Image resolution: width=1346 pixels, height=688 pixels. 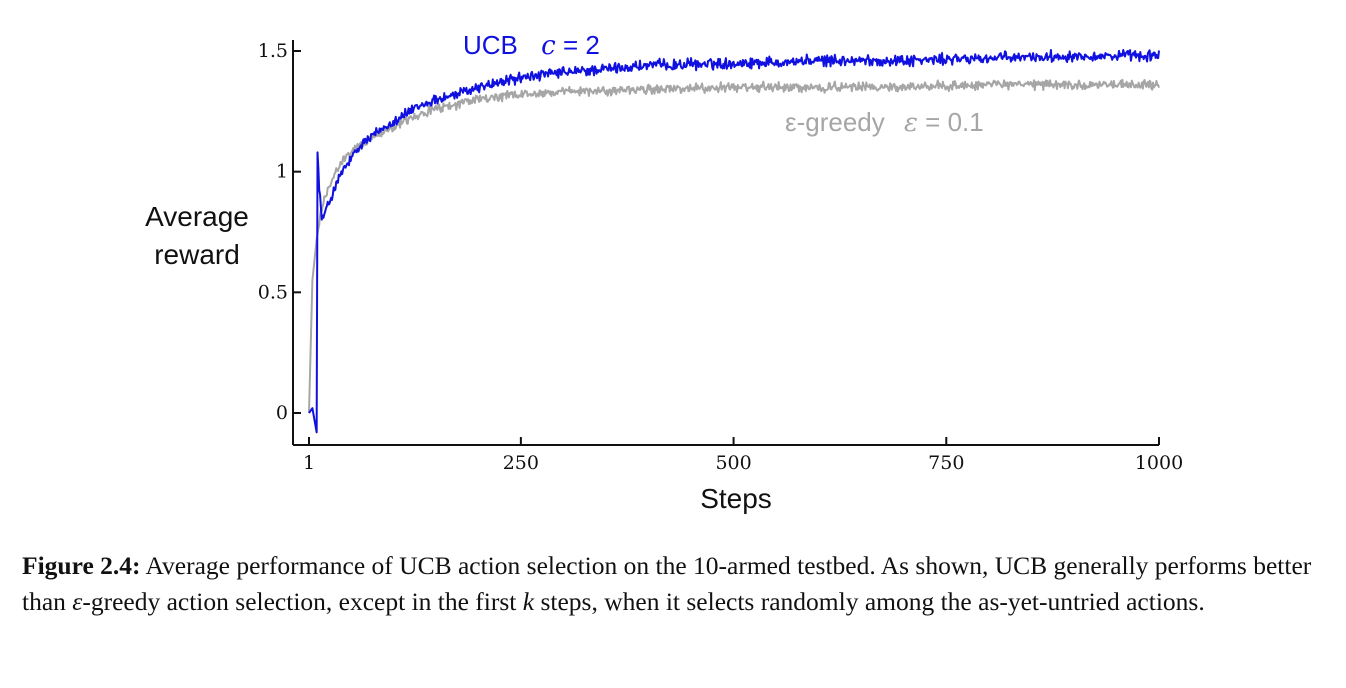 What do you see at coordinates (946, 463) in the screenshot?
I see `x-tick-label: 750` at bounding box center [946, 463].